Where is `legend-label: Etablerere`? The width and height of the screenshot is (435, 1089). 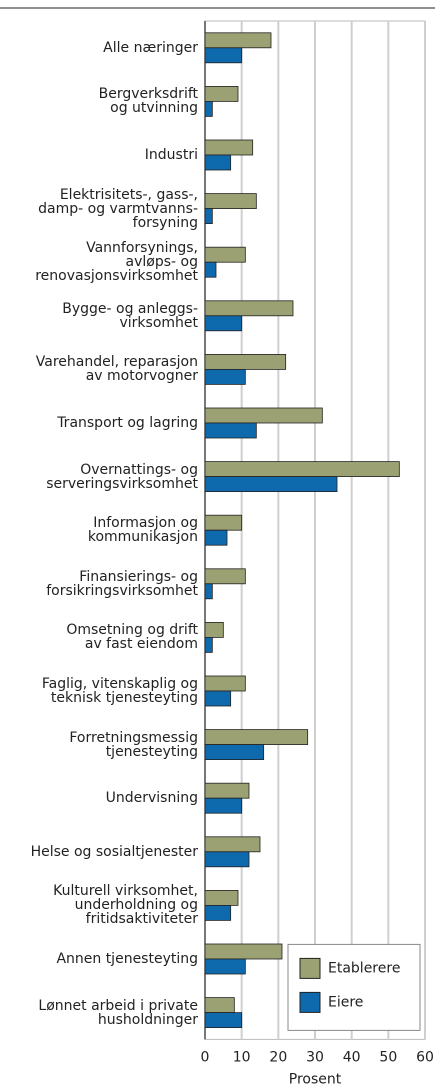
legend-label: Etablerere is located at coordinates (364, 968).